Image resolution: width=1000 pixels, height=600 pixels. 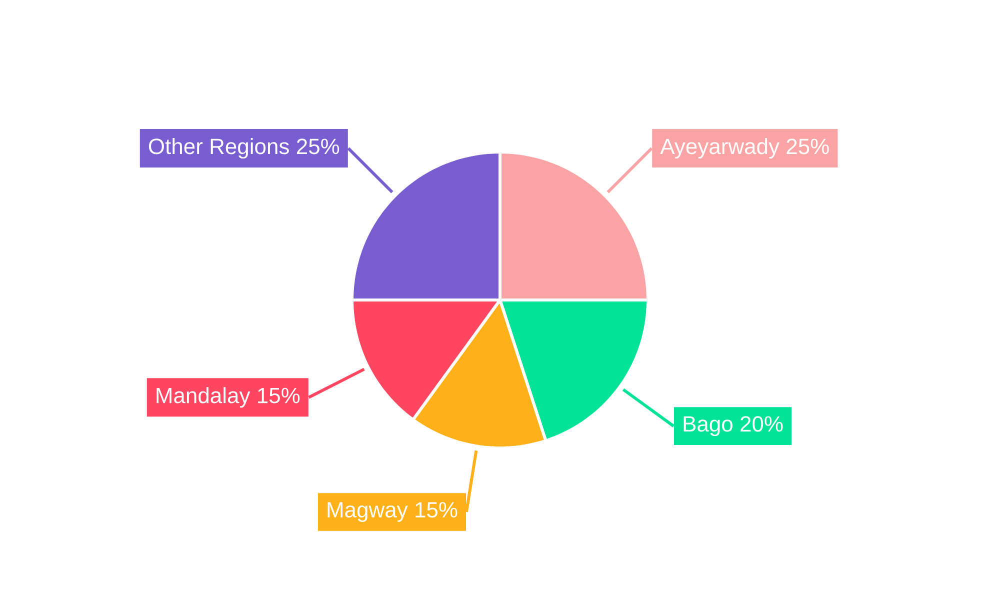 What do you see at coordinates (218, 148) in the screenshot?
I see `slice-label: Other Regions` at bounding box center [218, 148].